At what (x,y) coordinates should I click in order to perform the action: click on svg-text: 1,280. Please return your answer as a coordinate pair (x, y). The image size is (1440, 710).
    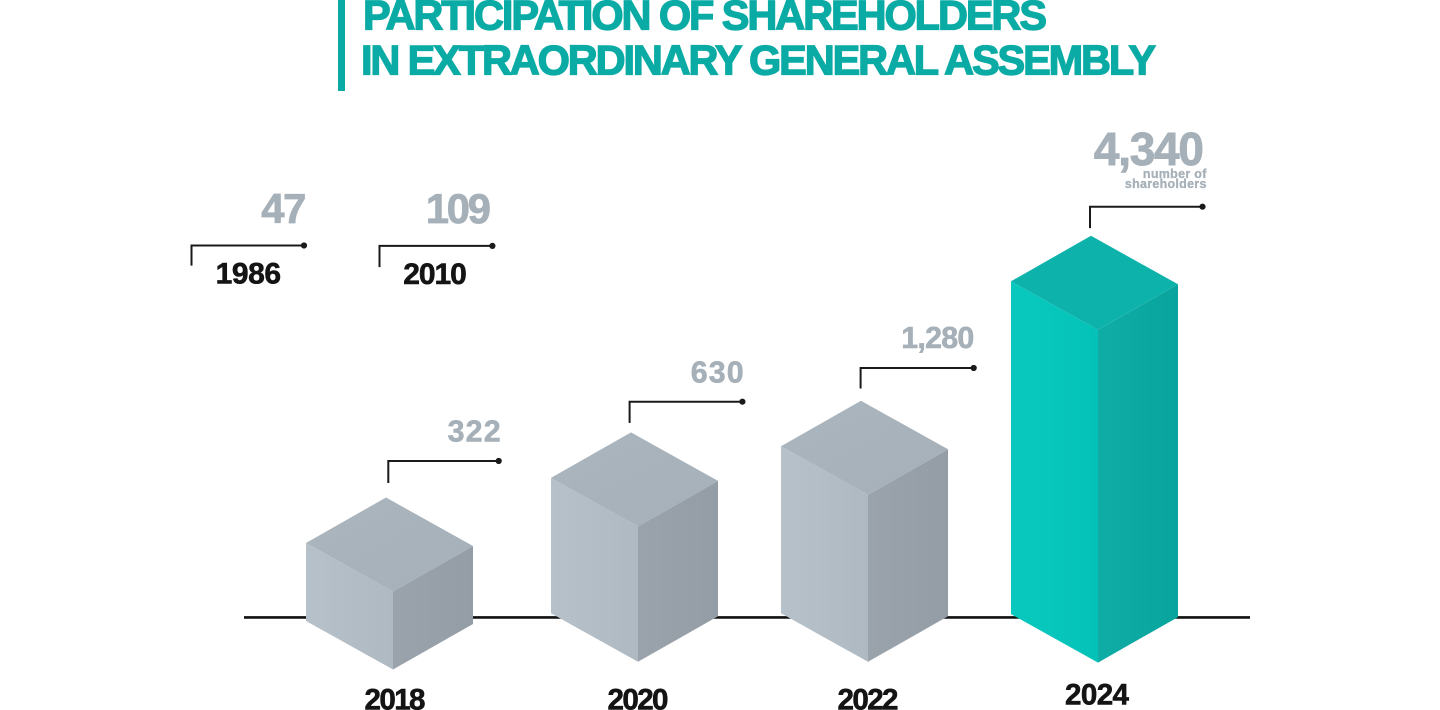
    Looking at the image, I should click on (937, 338).